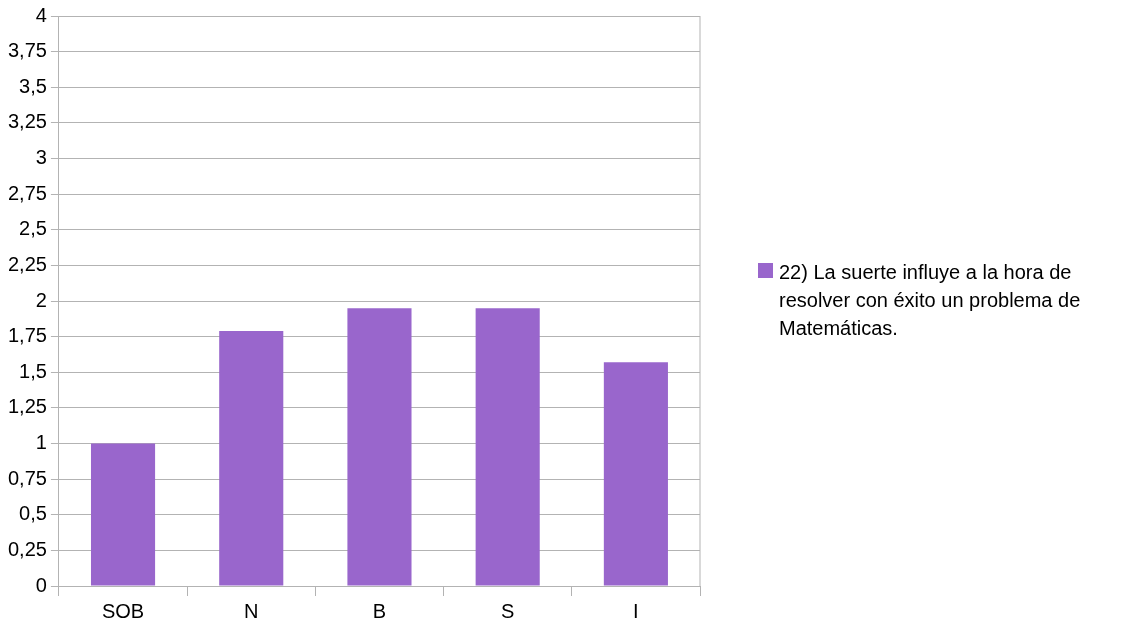 The width and height of the screenshot is (1142, 628). I want to click on y-tick-label: 0,5, so click(33, 513).